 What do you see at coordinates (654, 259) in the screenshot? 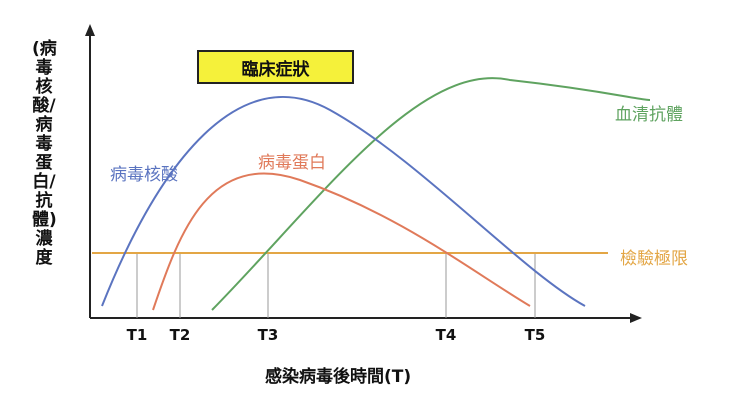
I see `detection-limit-label: 檢驗極限` at bounding box center [654, 259].